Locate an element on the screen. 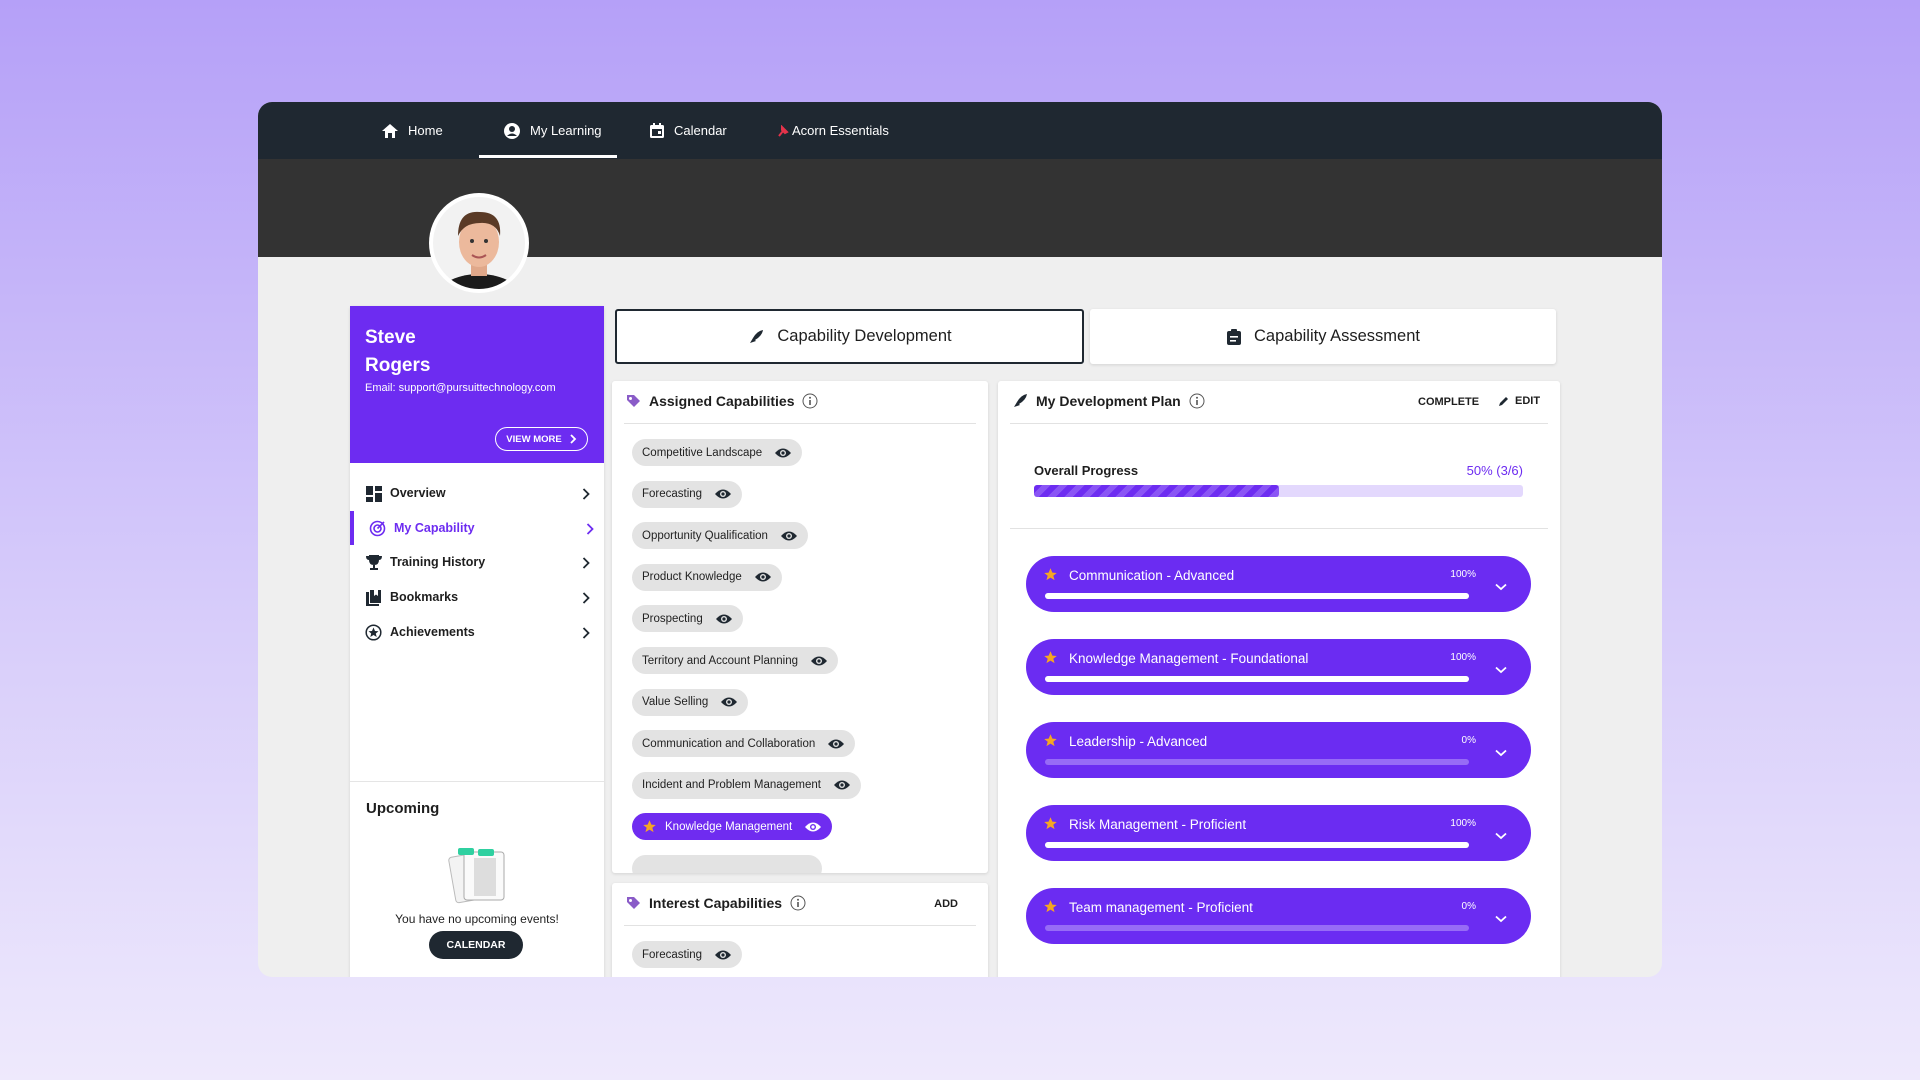 The width and height of the screenshot is (1920, 1080). plan-item: Leadership - Advanced 0% is located at coordinates (1278, 750).